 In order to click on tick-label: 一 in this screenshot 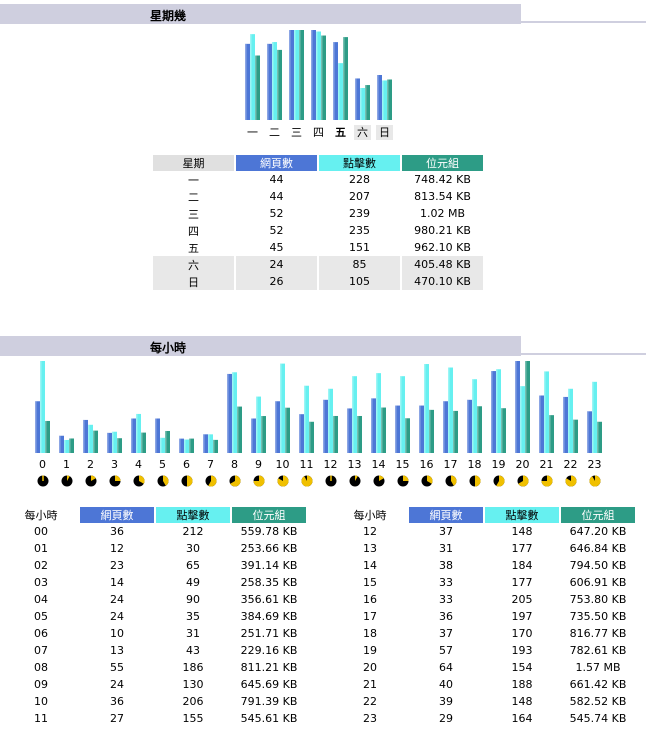, I will do `click(252, 132)`.